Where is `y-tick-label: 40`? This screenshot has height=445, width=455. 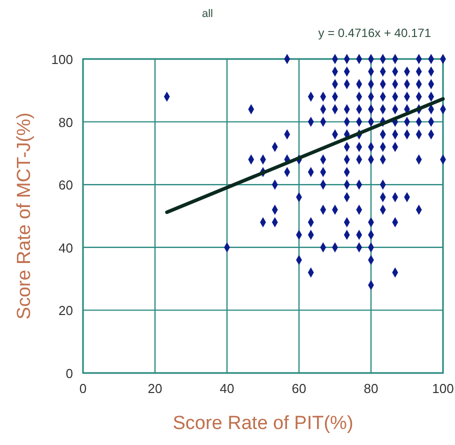 y-tick-label: 40 is located at coordinates (65, 248).